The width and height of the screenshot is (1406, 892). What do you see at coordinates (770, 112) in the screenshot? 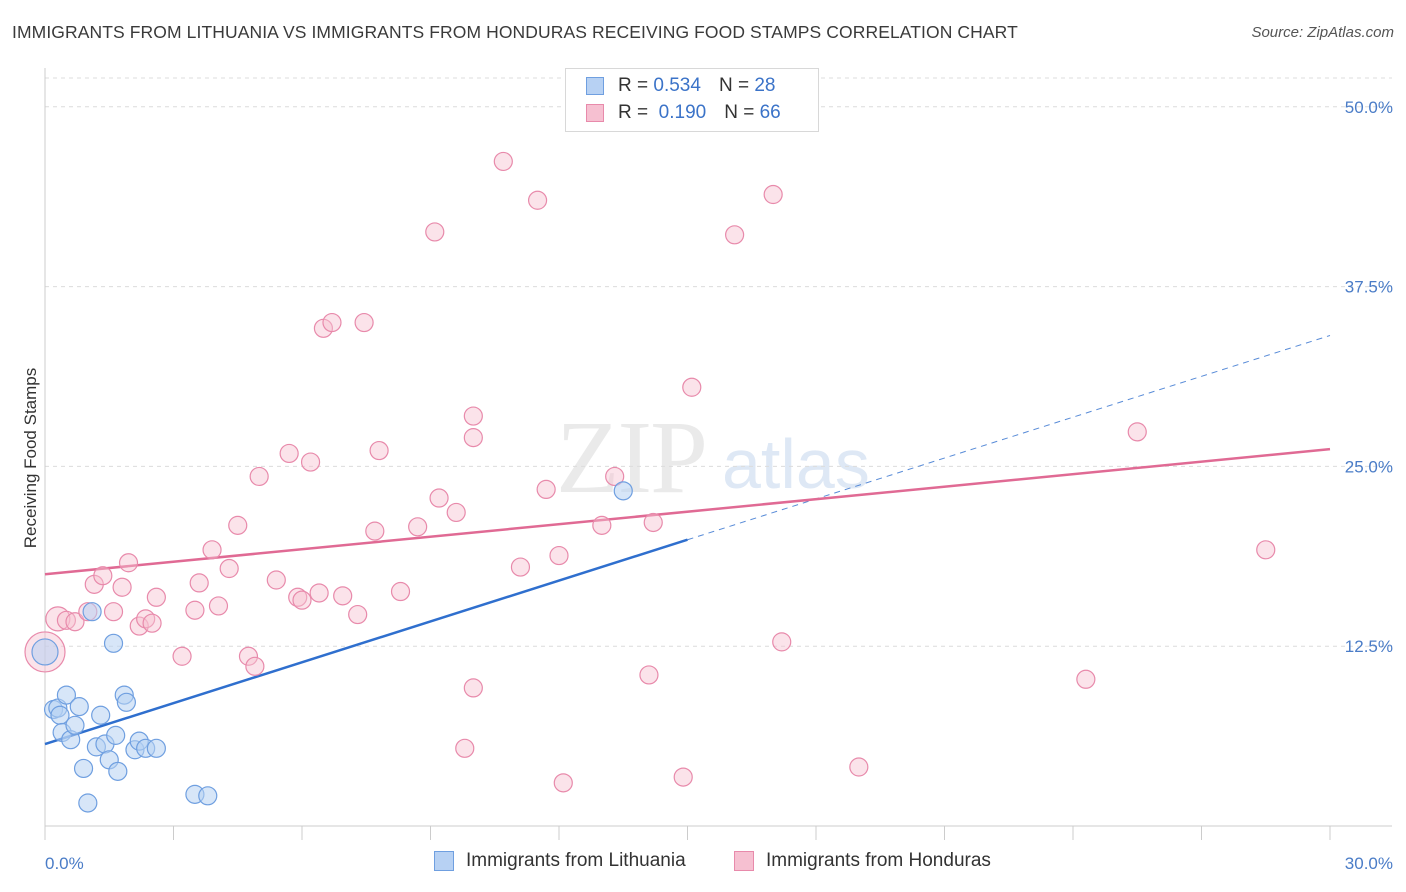
I see `legend-n-value: 66` at bounding box center [770, 112].